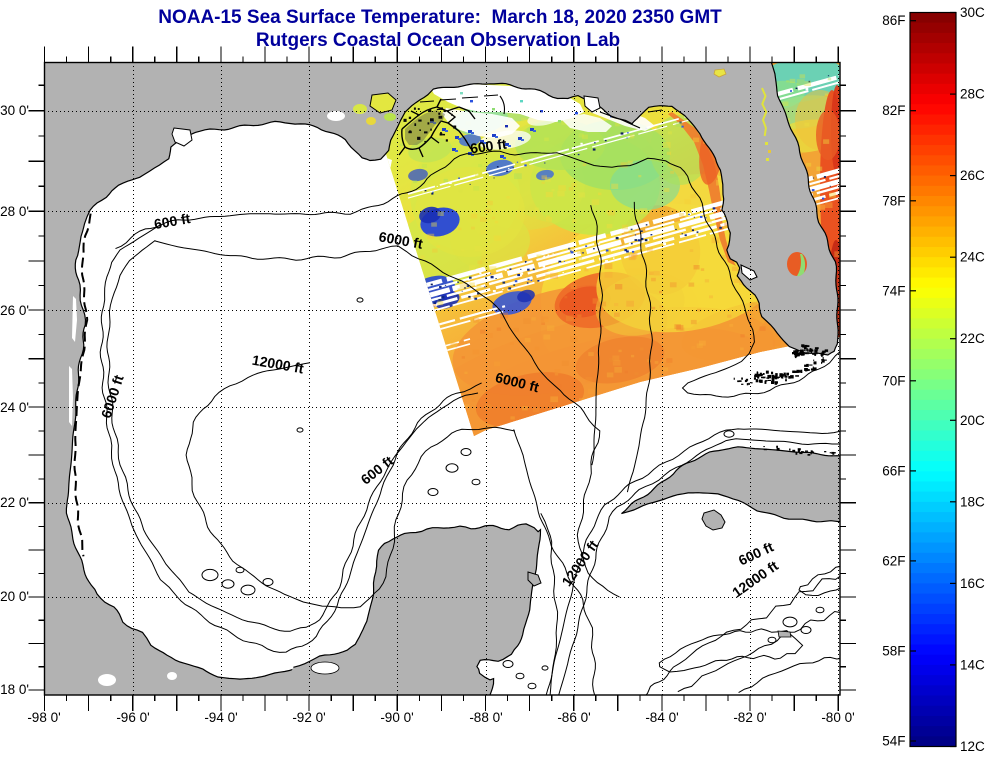 The image size is (992, 766). Describe the element at coordinates (972, 583) in the screenshot. I see `svg-text: 16C` at that location.